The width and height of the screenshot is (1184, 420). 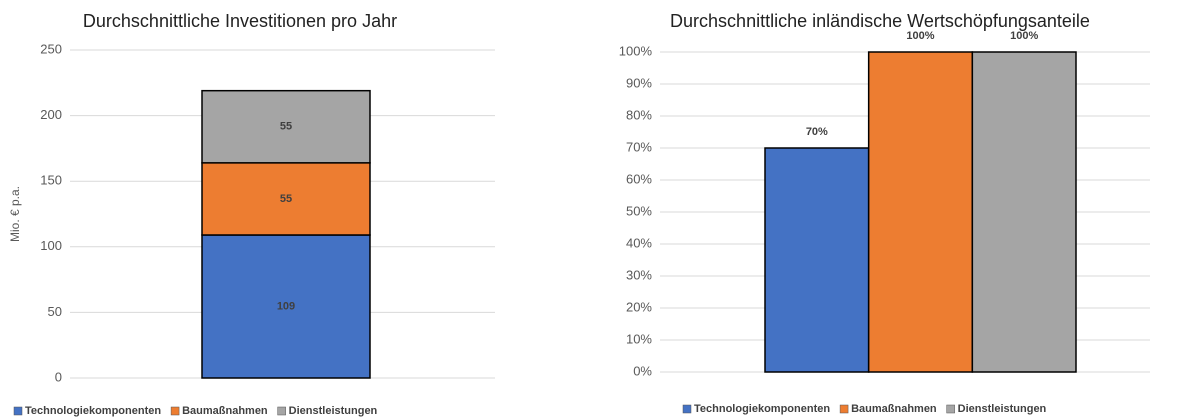 What do you see at coordinates (639, 274) in the screenshot?
I see `y-tick-label: 30%` at bounding box center [639, 274].